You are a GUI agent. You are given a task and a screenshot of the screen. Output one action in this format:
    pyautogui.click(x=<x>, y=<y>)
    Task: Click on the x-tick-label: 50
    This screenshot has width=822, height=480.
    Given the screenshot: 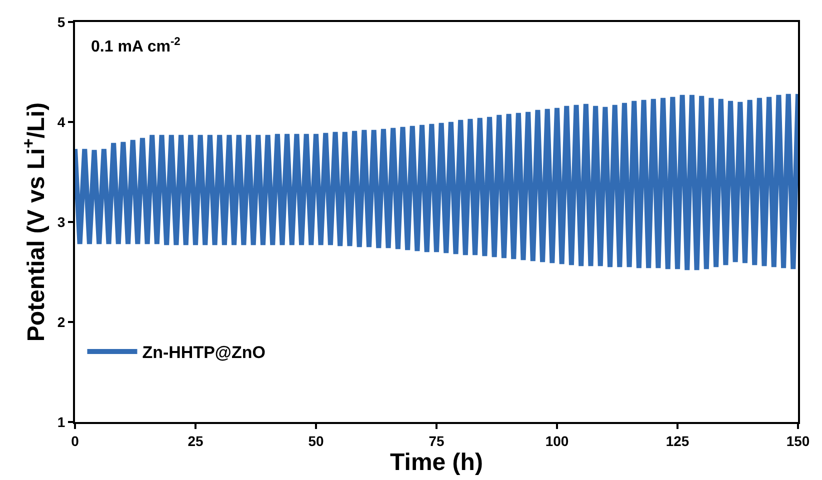 What is the action you would take?
    pyautogui.click(x=316, y=440)
    